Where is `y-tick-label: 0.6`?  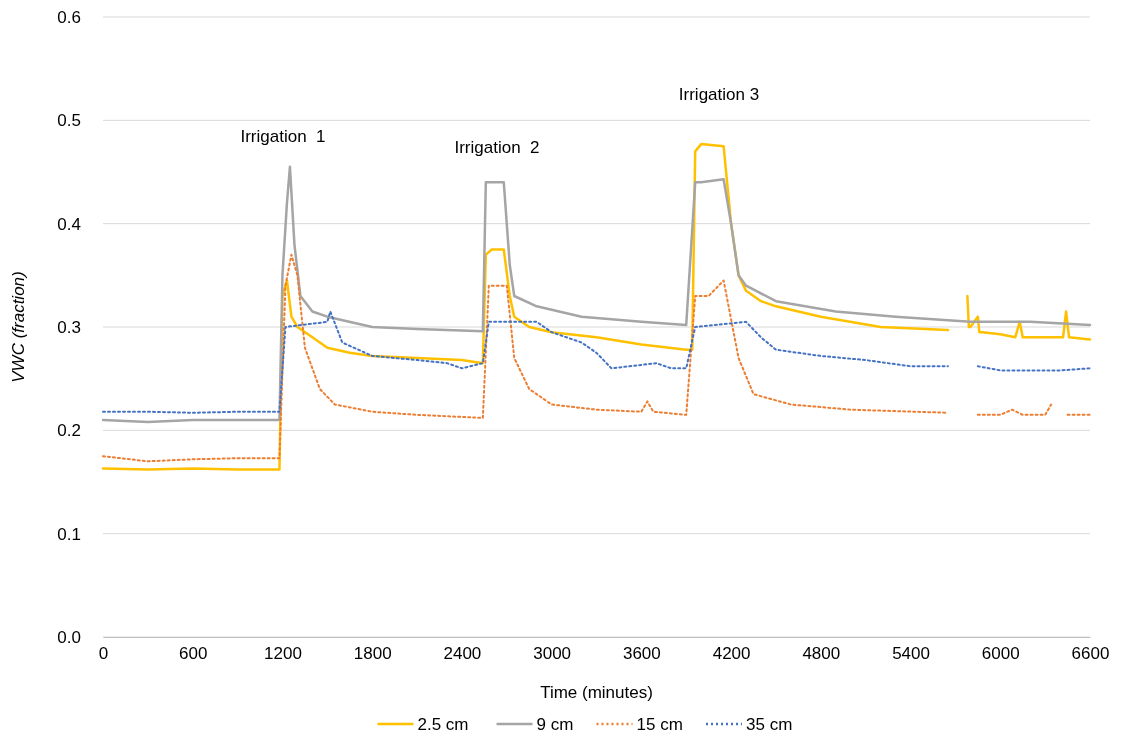 y-tick-label: 0.6 is located at coordinates (69, 17).